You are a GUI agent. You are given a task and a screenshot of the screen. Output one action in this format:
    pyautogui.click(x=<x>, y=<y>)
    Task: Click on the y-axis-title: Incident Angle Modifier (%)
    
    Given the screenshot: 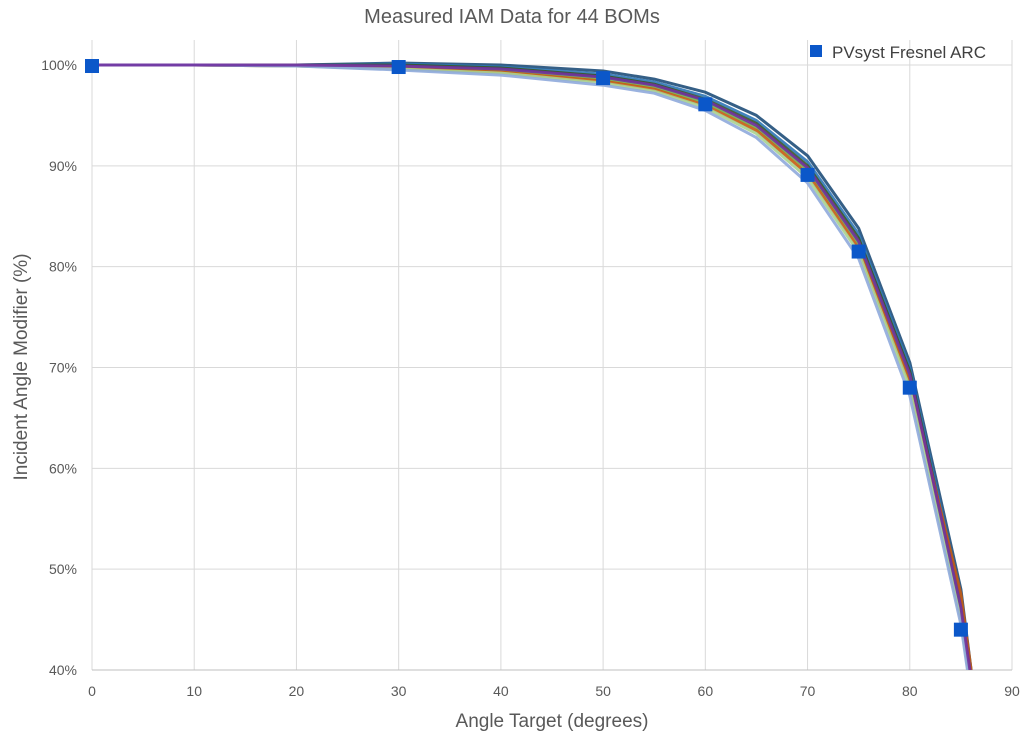 What is the action you would take?
    pyautogui.click(x=21, y=366)
    